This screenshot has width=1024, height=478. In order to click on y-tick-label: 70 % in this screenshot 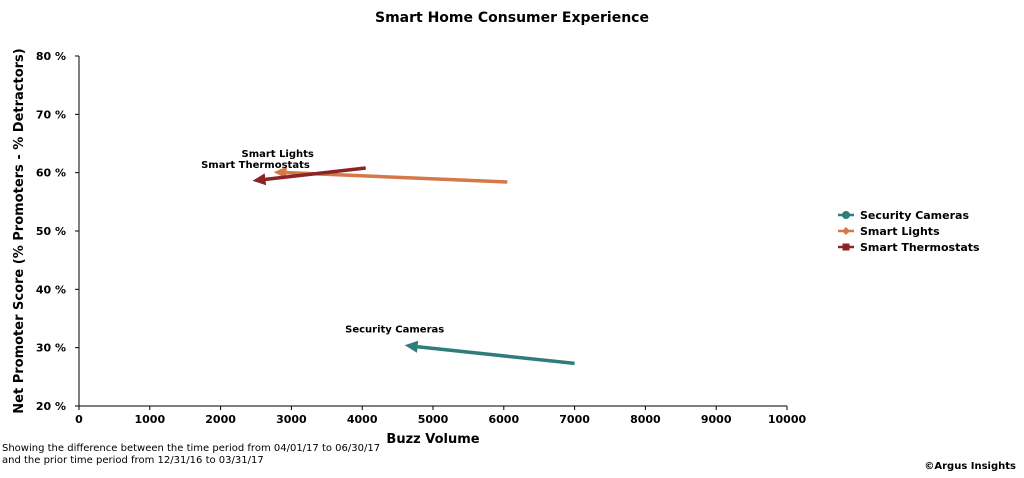, I will do `click(51, 114)`.